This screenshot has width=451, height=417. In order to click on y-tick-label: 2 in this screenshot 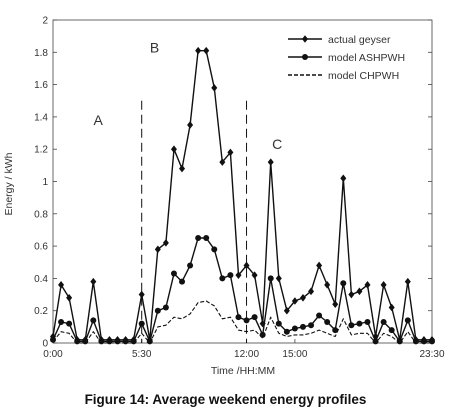, I will do `click(45, 21)`.